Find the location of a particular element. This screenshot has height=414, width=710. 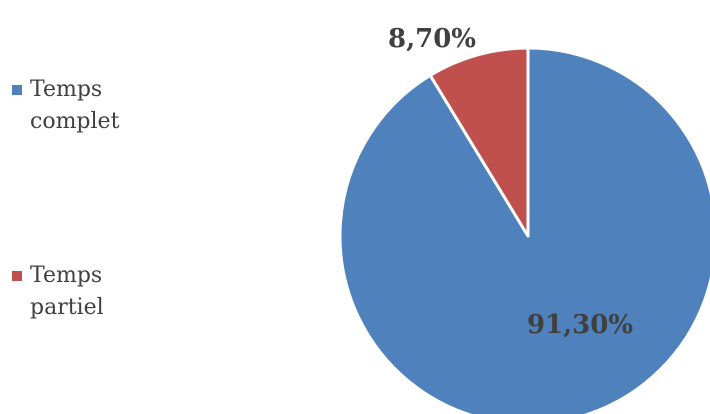

legend-label-temps-partiel: Temps partiel is located at coordinates (67, 291).